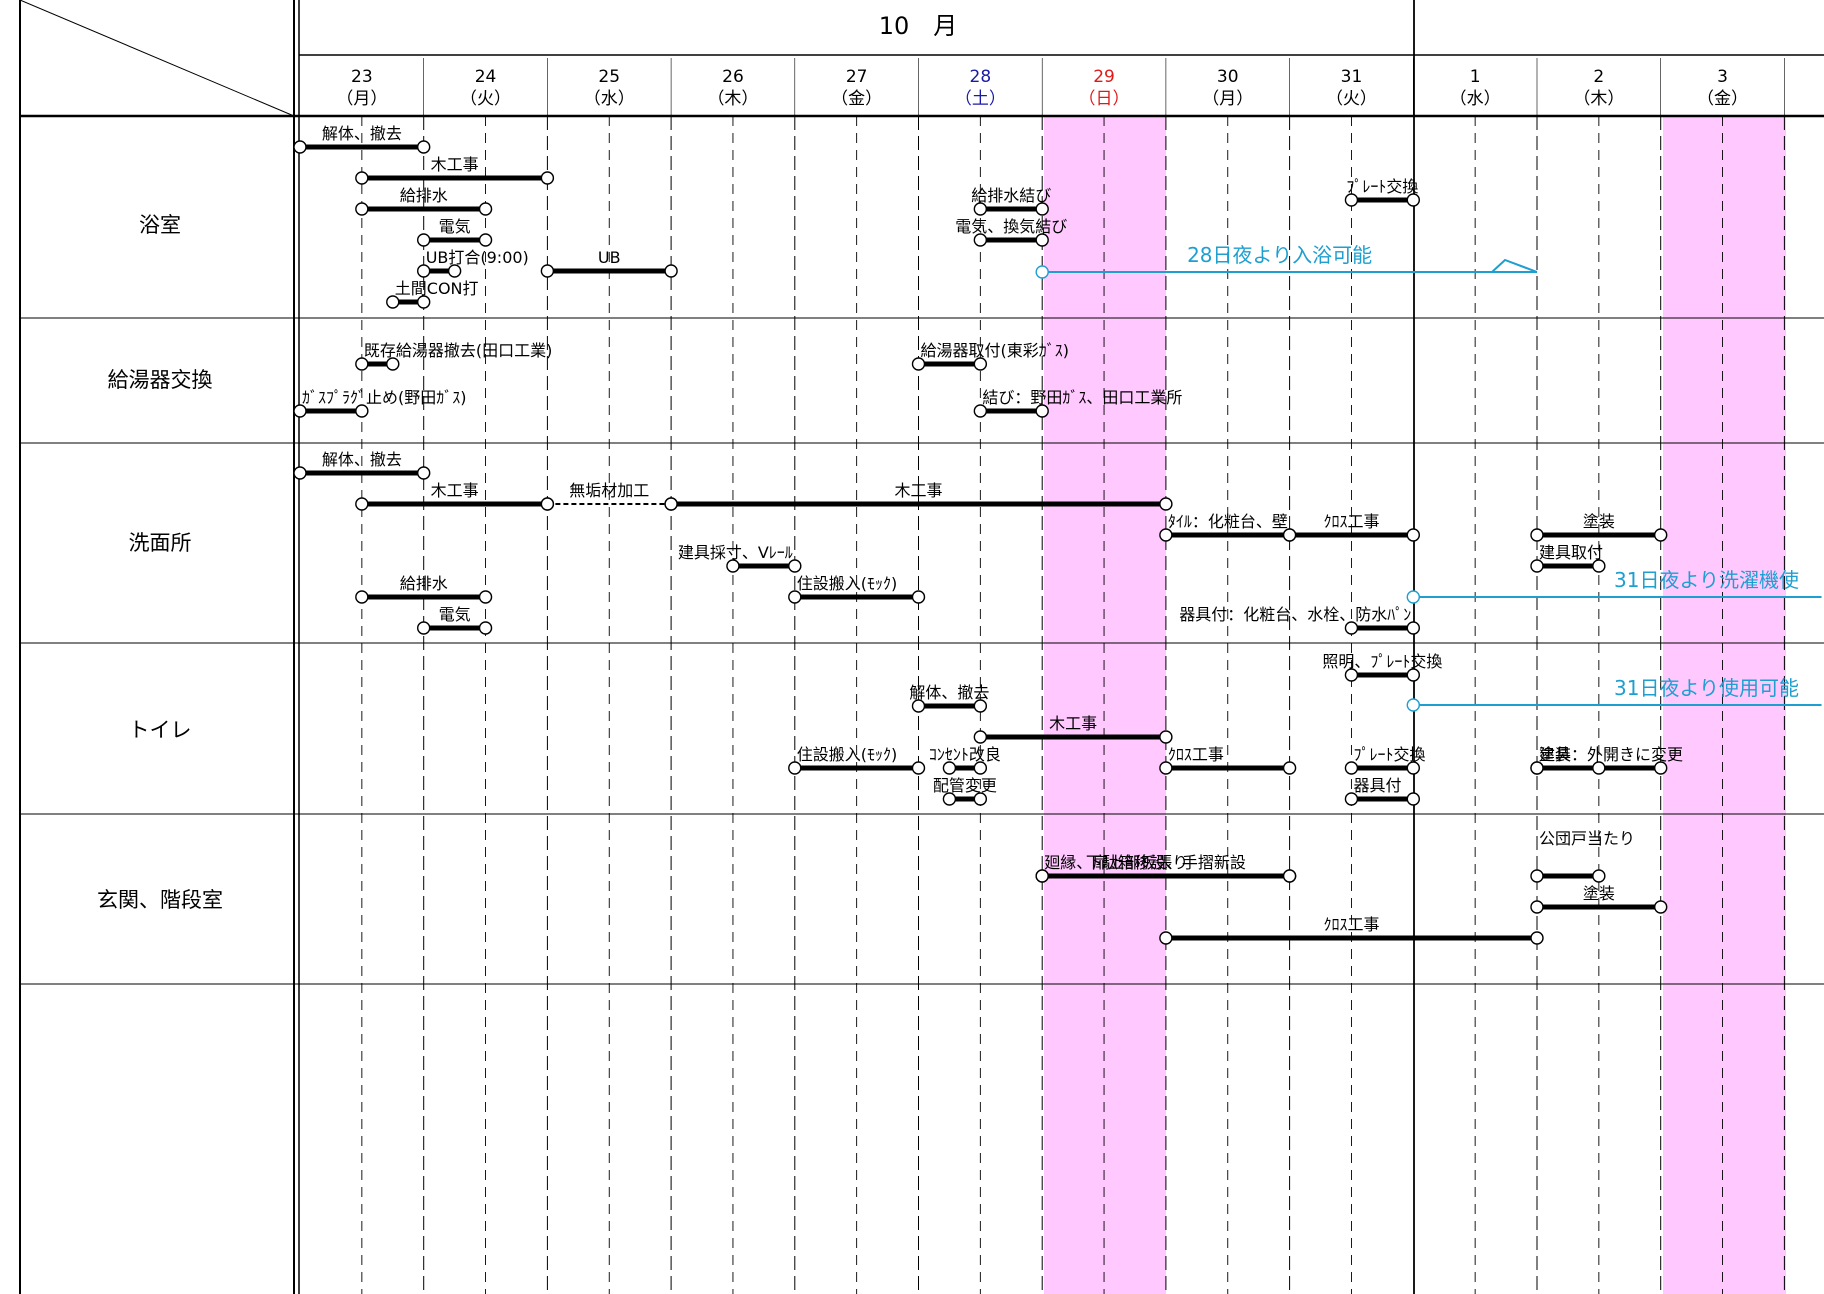 The image size is (1824, 1294). Describe the element at coordinates (157, 58) in the screenshot. I see `header-diagonal` at that location.